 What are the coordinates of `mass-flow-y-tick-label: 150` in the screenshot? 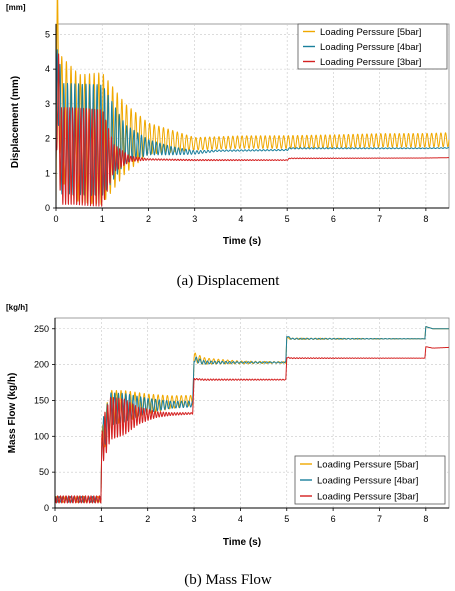 It's located at (41, 400).